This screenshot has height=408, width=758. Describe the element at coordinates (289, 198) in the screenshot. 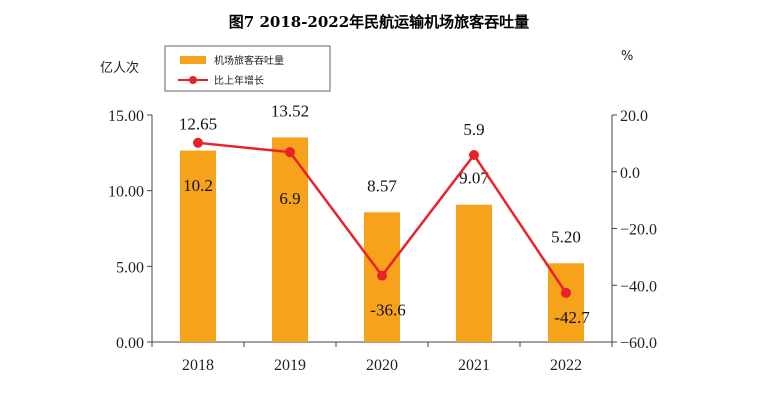

I see `growth-value-label: 6.9` at that location.